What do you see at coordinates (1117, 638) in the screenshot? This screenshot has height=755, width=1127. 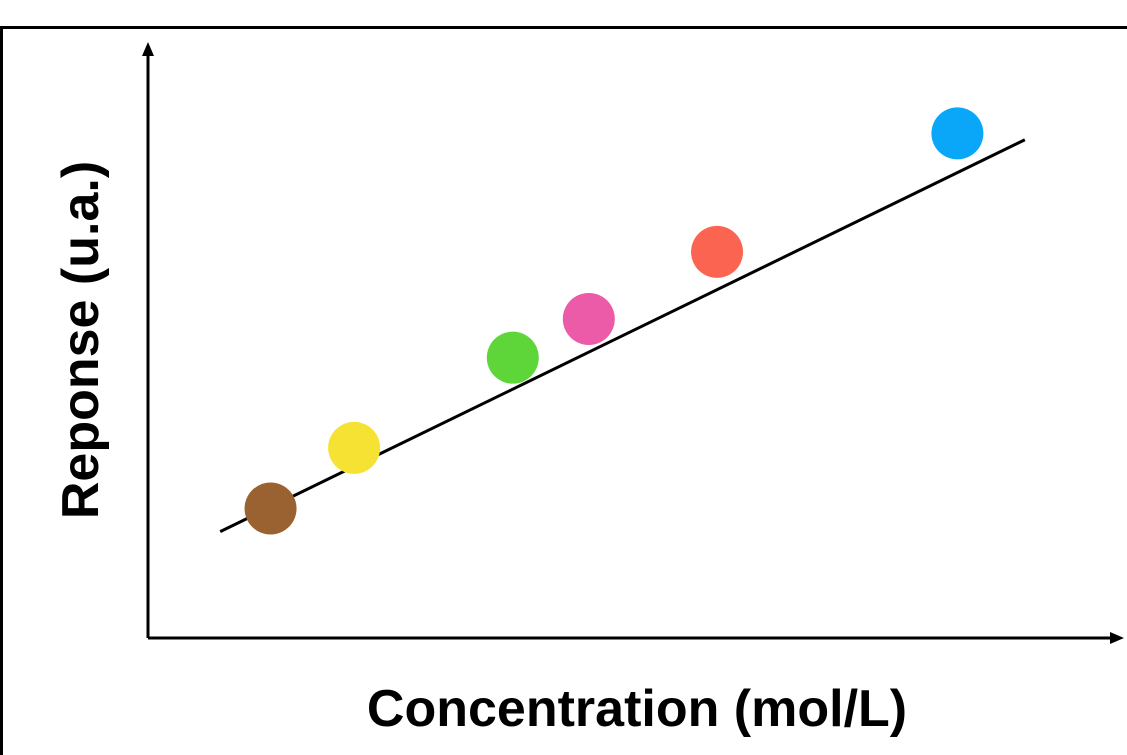 I see `x-axis-arrow` at bounding box center [1117, 638].